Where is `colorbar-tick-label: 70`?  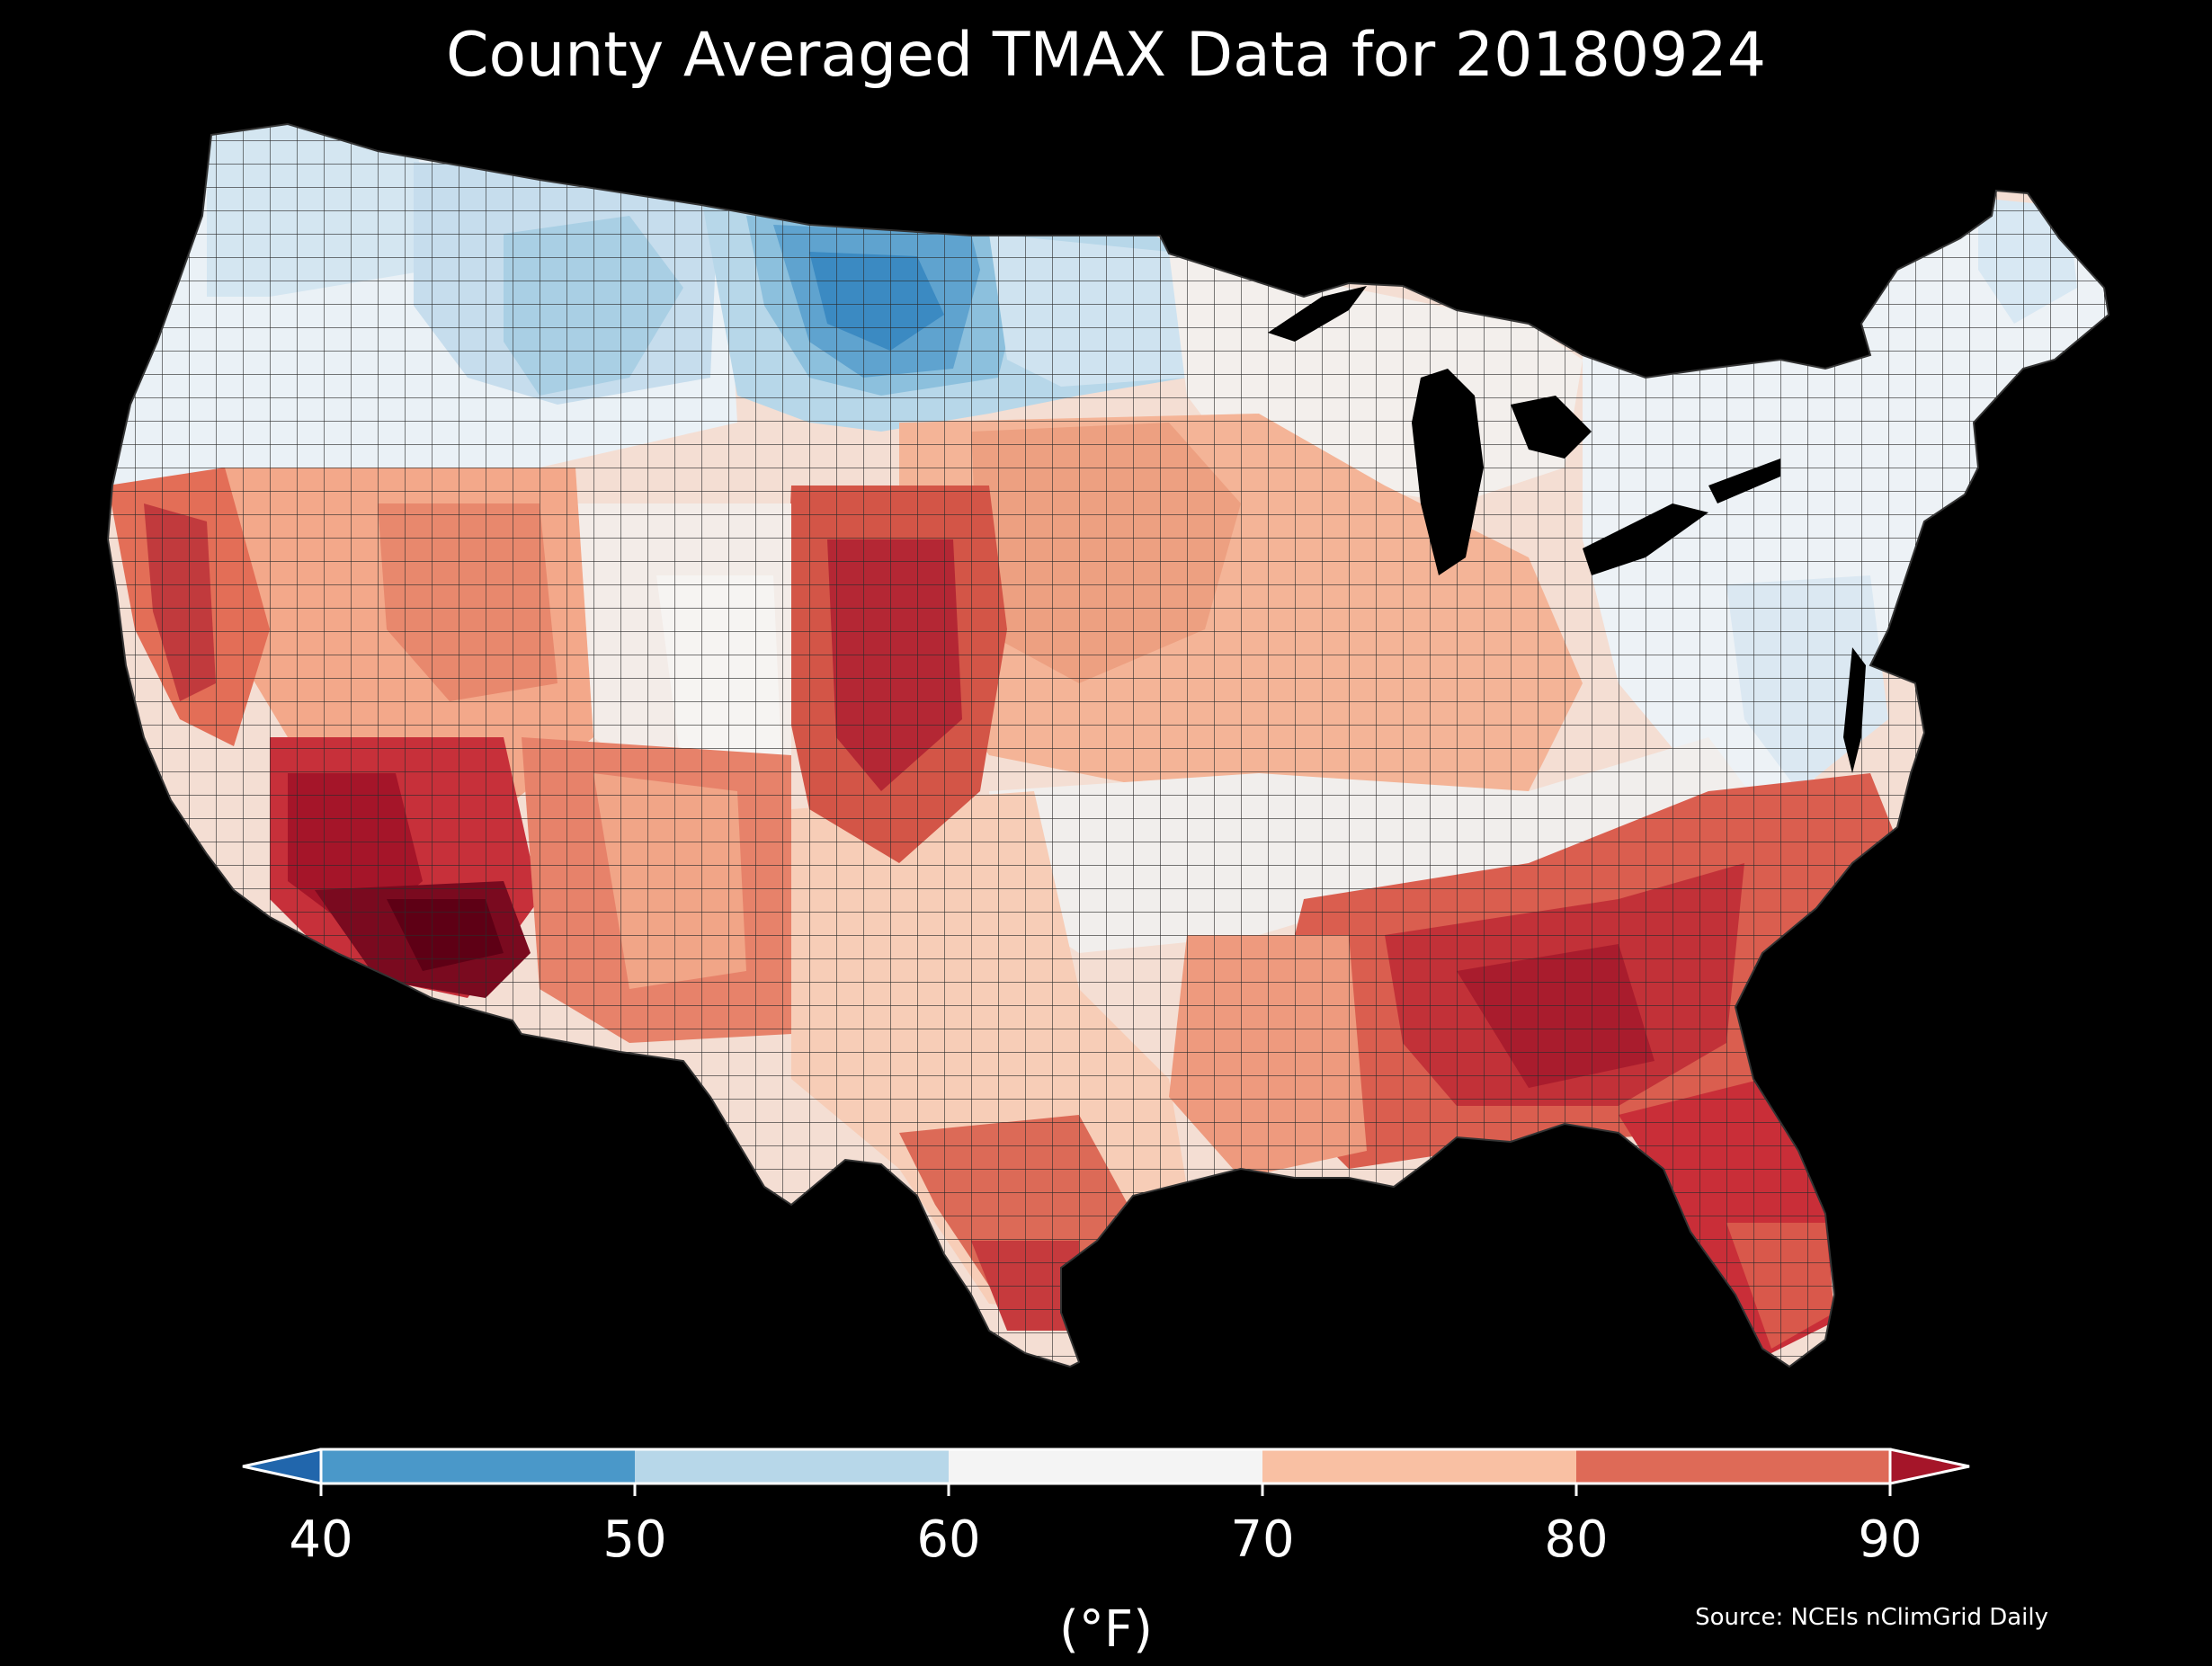 colorbar-tick-label: 70 is located at coordinates (1262, 1540).